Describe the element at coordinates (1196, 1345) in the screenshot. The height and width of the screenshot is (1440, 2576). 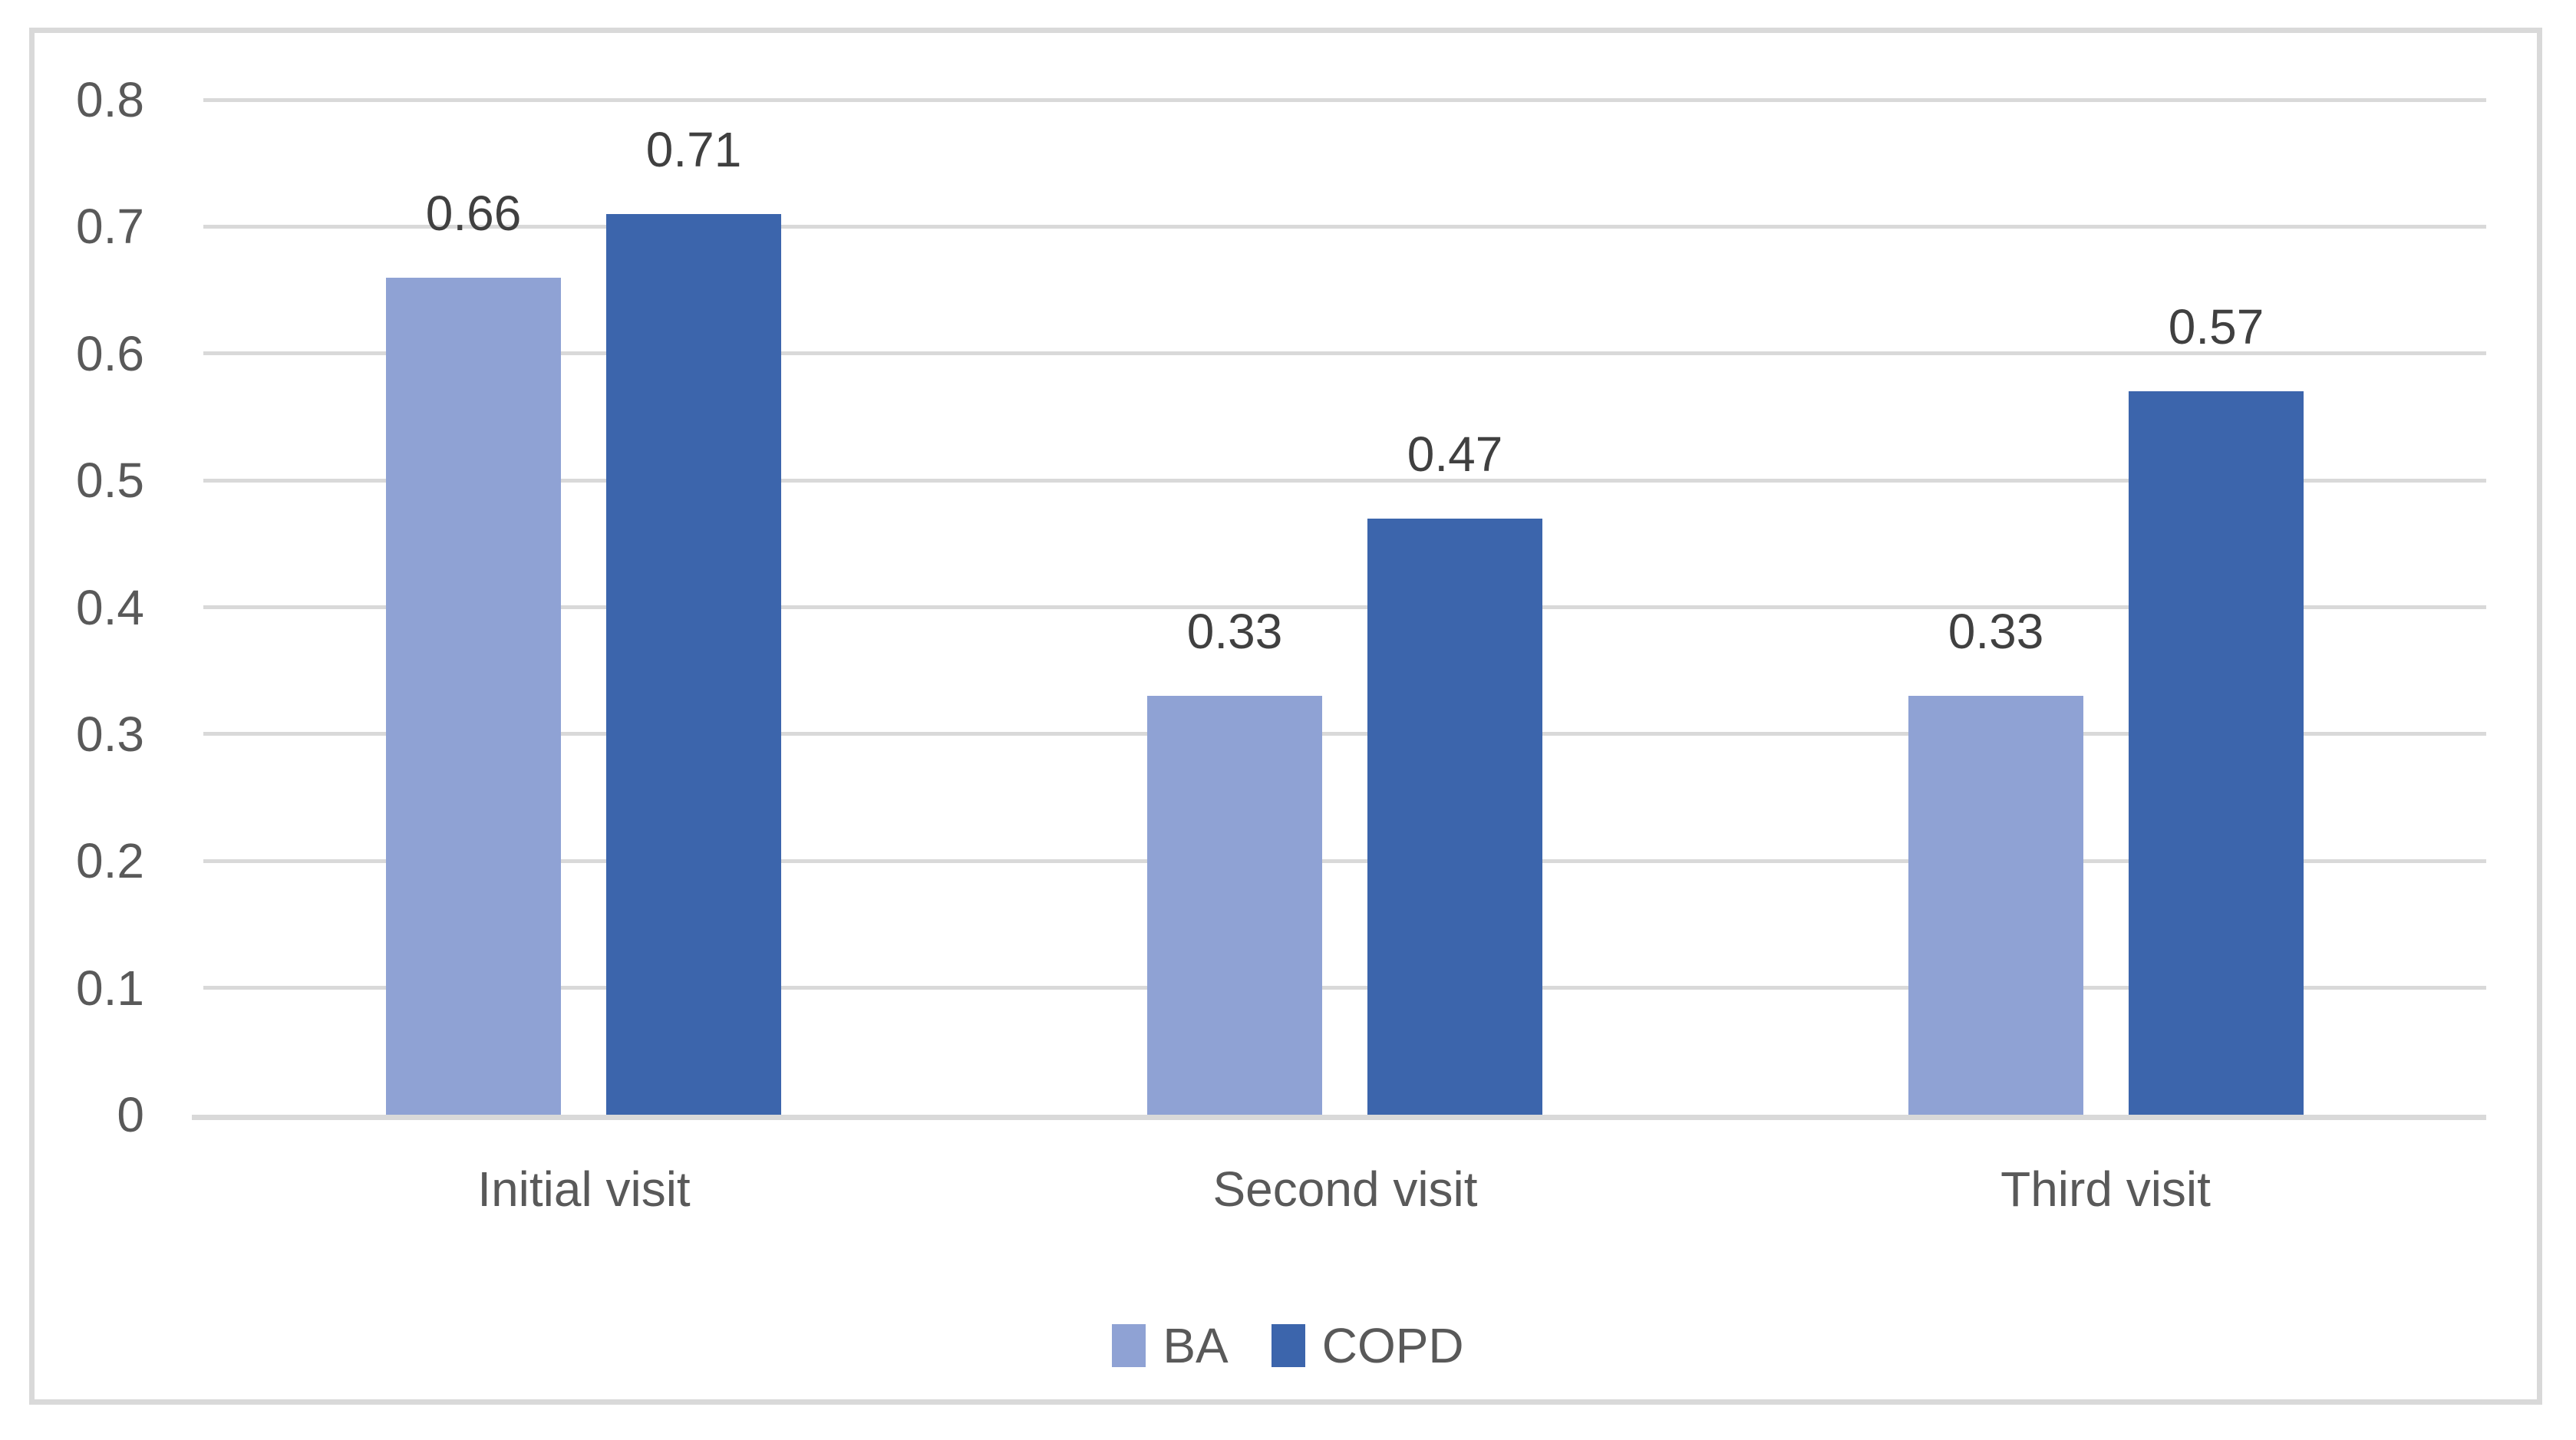
I see `legend-label-ba: BA` at that location.